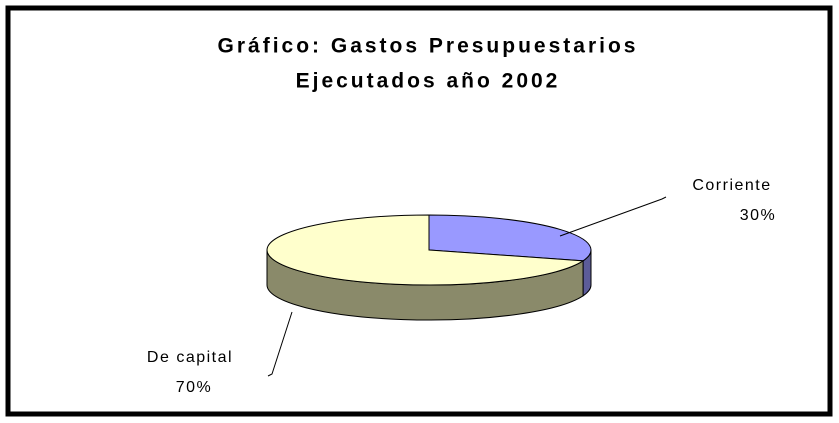 The width and height of the screenshot is (839, 423). I want to click on value-label: 70%, so click(194, 387).